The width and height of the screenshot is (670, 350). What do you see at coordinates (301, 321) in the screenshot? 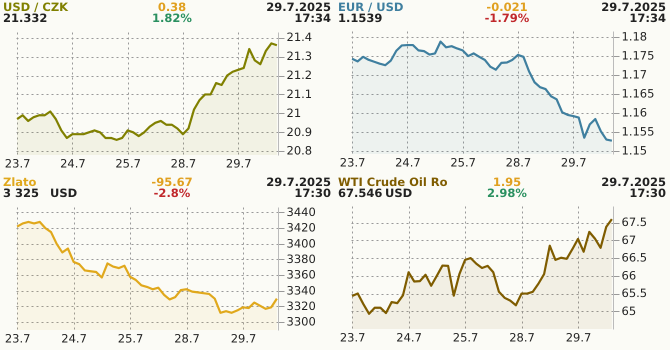
I see `y-tick-label: 3300` at bounding box center [301, 321].